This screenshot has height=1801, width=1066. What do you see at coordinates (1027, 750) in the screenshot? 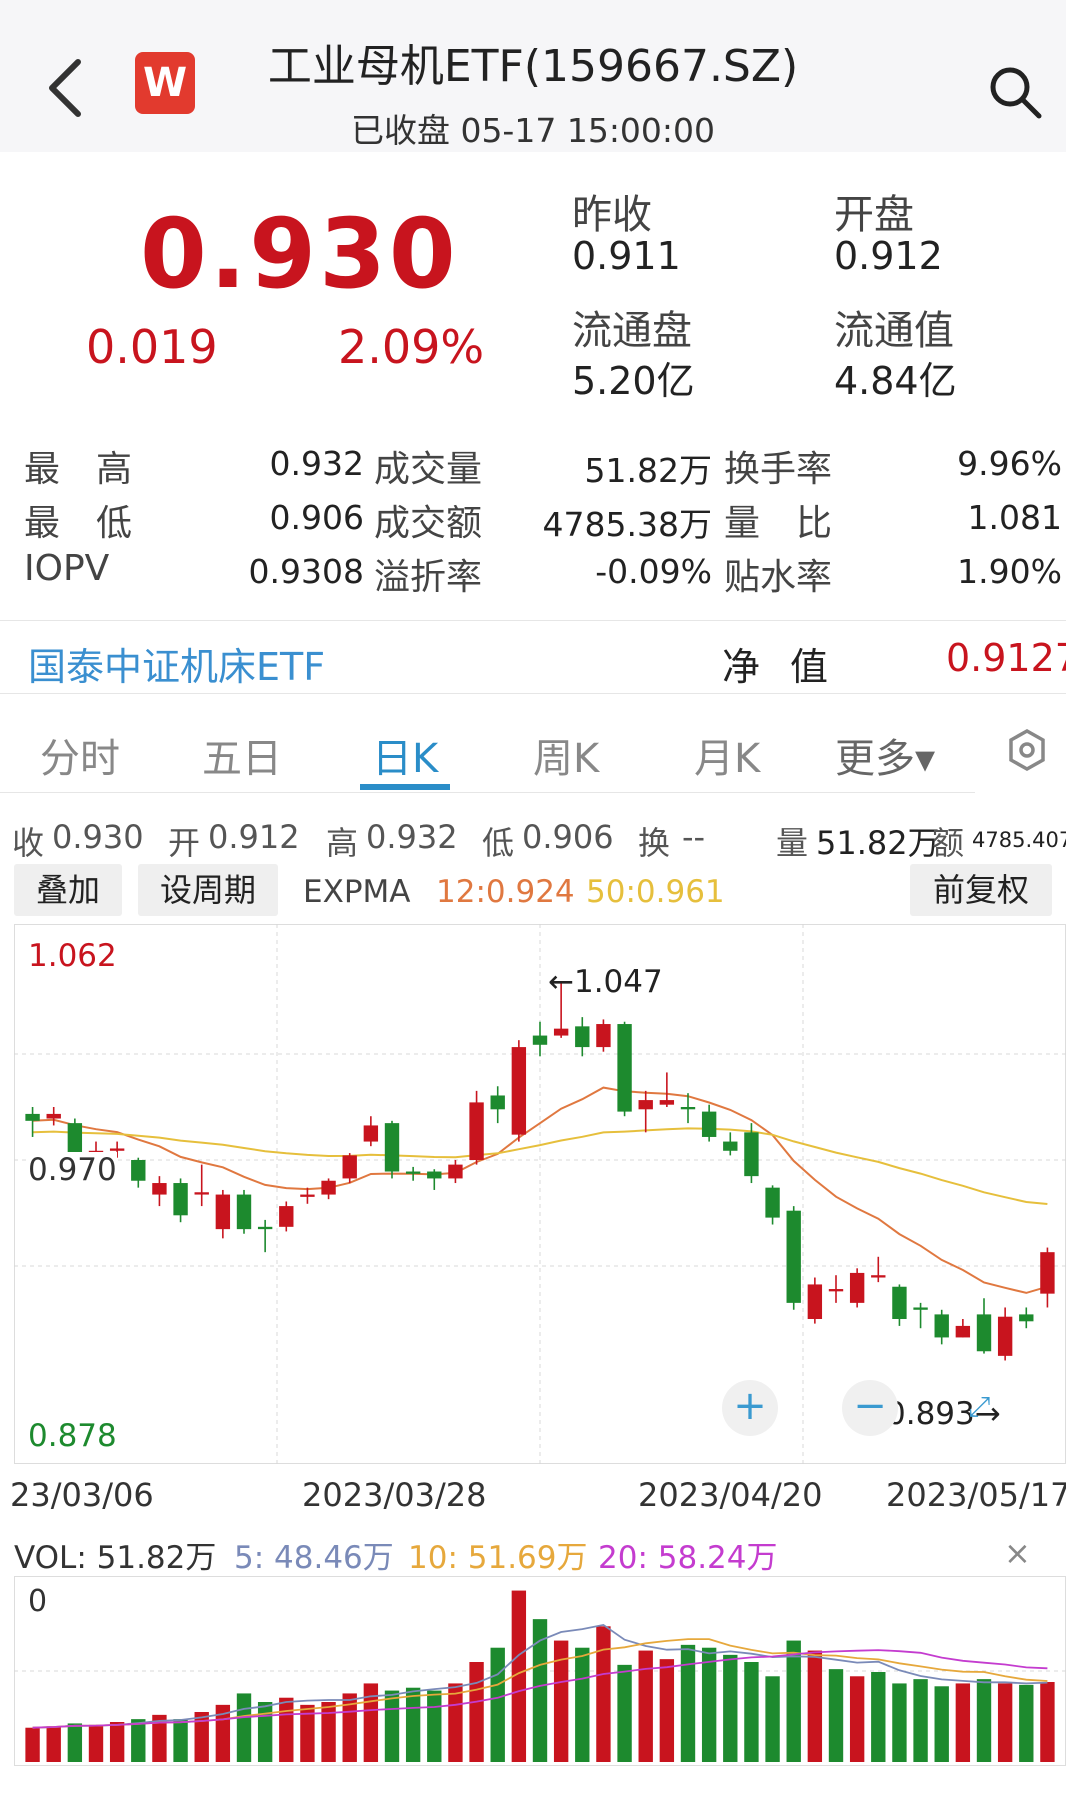
I see `settings-gear-icon` at bounding box center [1027, 750].